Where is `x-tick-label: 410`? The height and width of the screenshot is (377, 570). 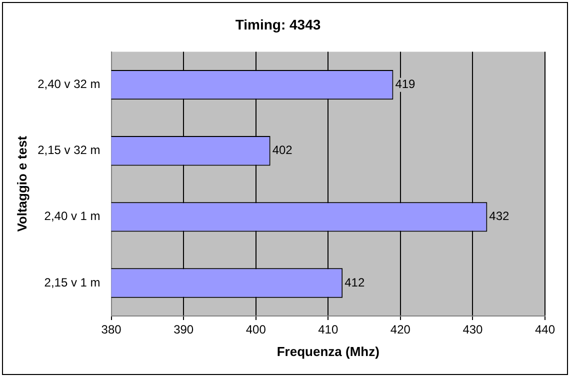
x-tick-label: 410 is located at coordinates (328, 329).